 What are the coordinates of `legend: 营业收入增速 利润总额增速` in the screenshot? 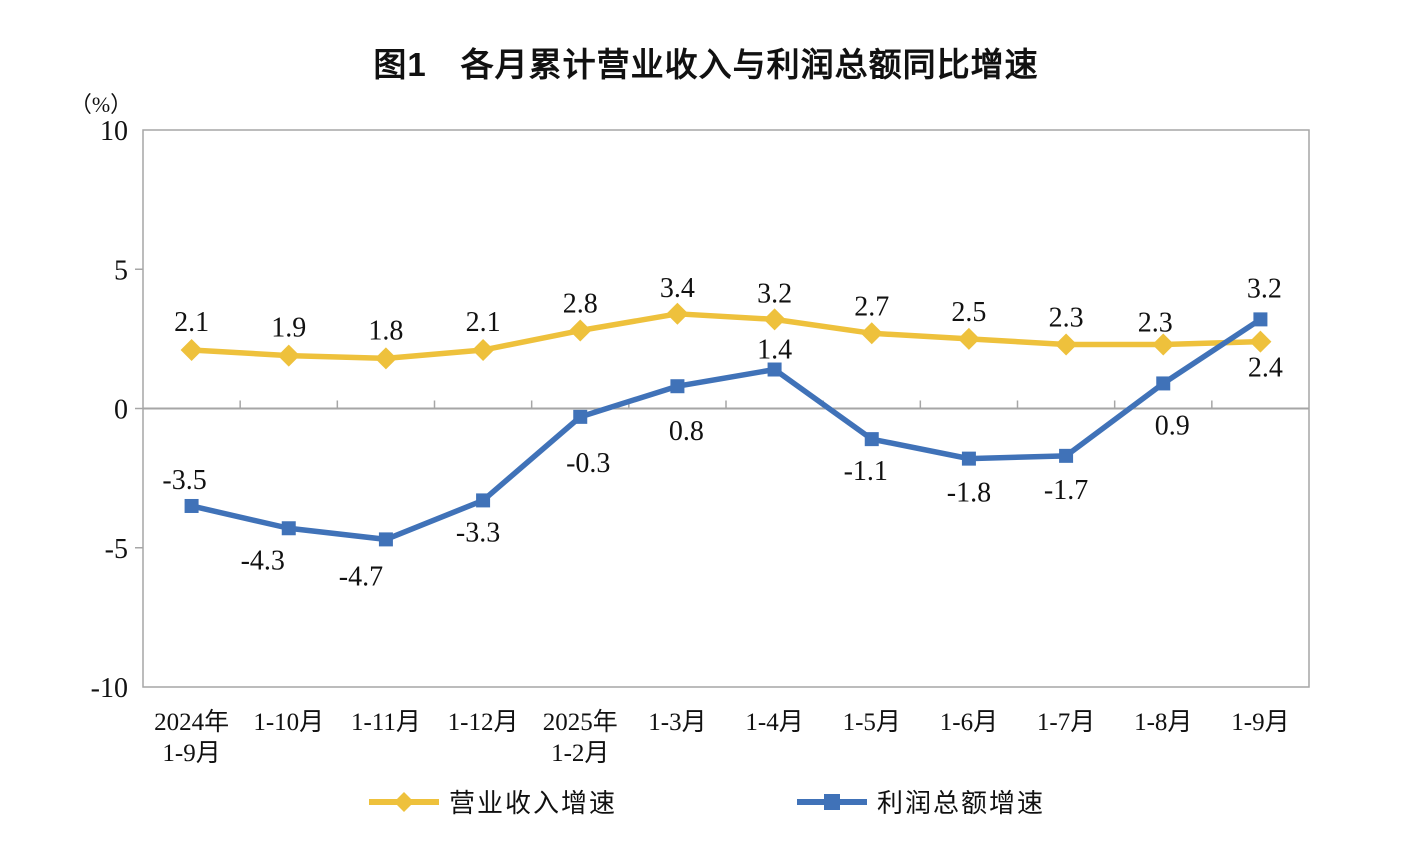 It's located at (706, 801).